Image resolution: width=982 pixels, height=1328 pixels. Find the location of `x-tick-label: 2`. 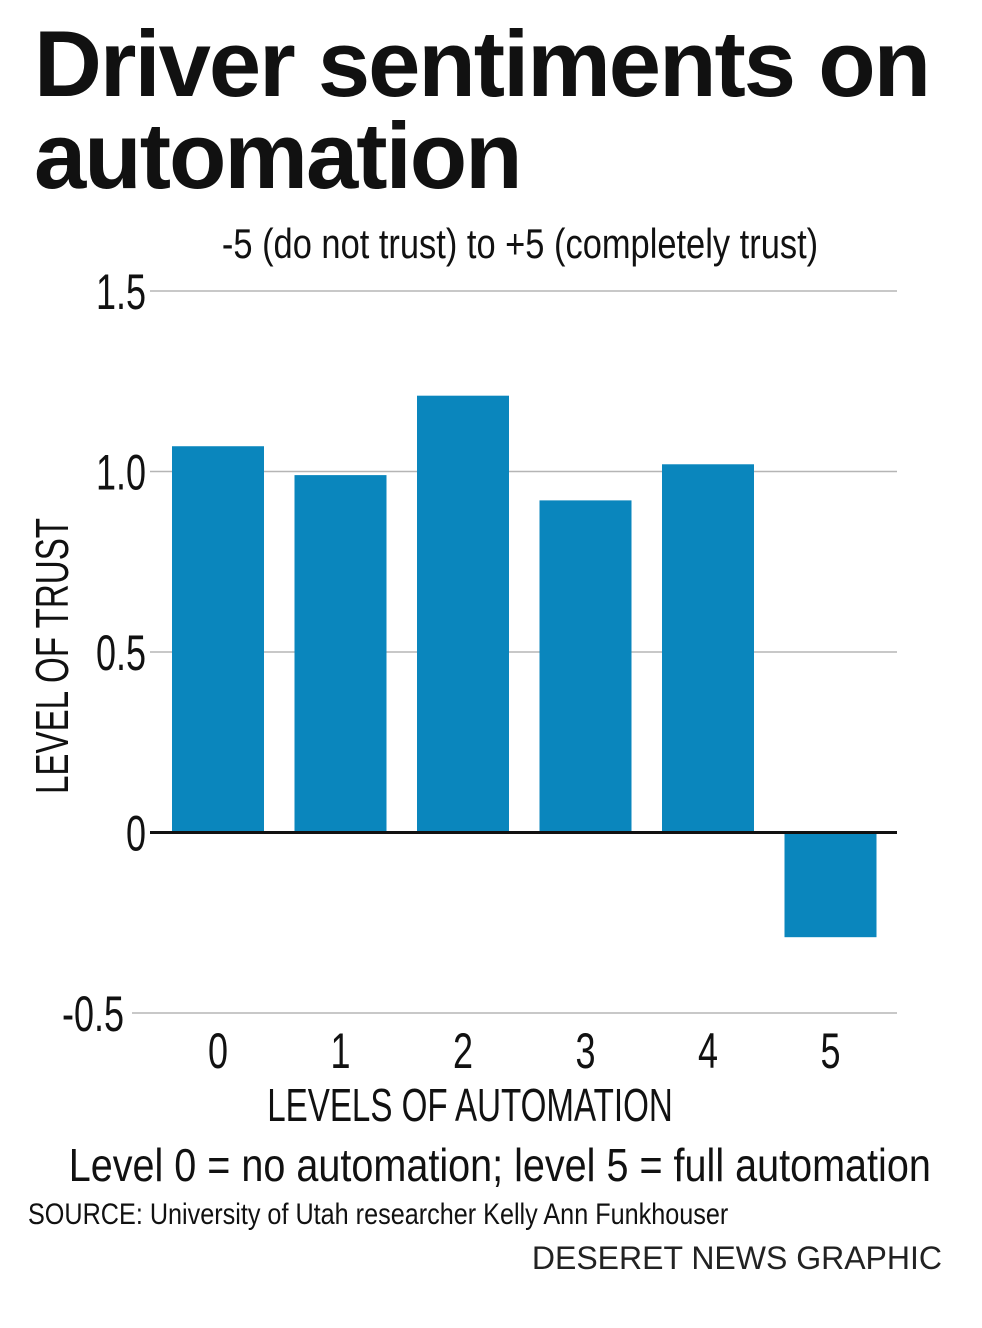

x-tick-label: 2 is located at coordinates (463, 1051).